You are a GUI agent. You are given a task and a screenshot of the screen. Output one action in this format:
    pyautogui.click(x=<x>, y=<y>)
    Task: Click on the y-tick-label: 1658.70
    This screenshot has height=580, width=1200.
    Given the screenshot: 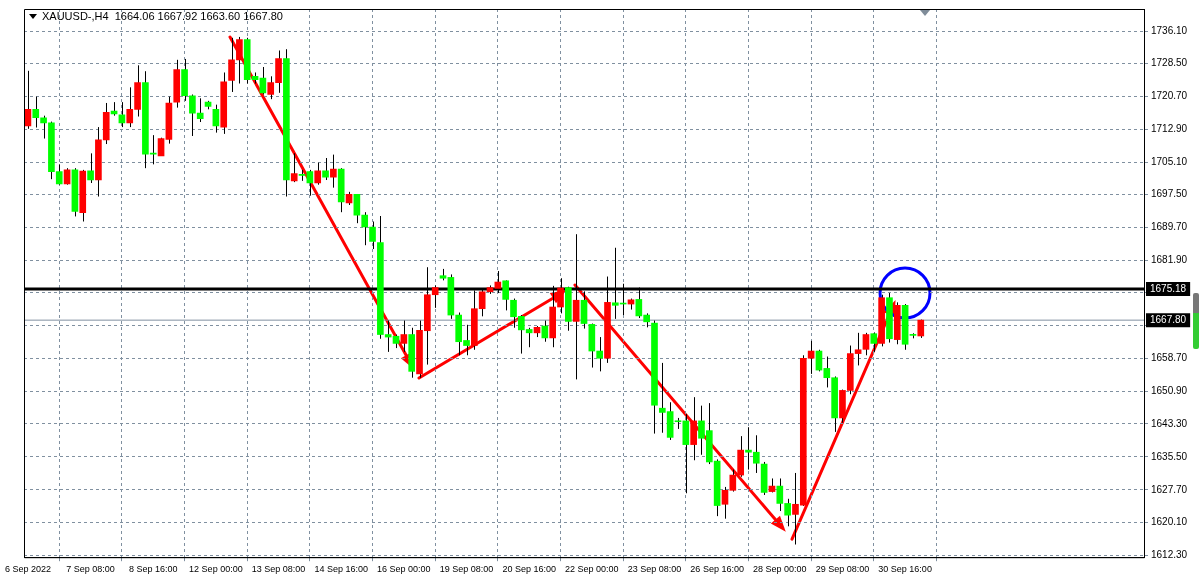 What is the action you would take?
    pyautogui.click(x=1169, y=358)
    